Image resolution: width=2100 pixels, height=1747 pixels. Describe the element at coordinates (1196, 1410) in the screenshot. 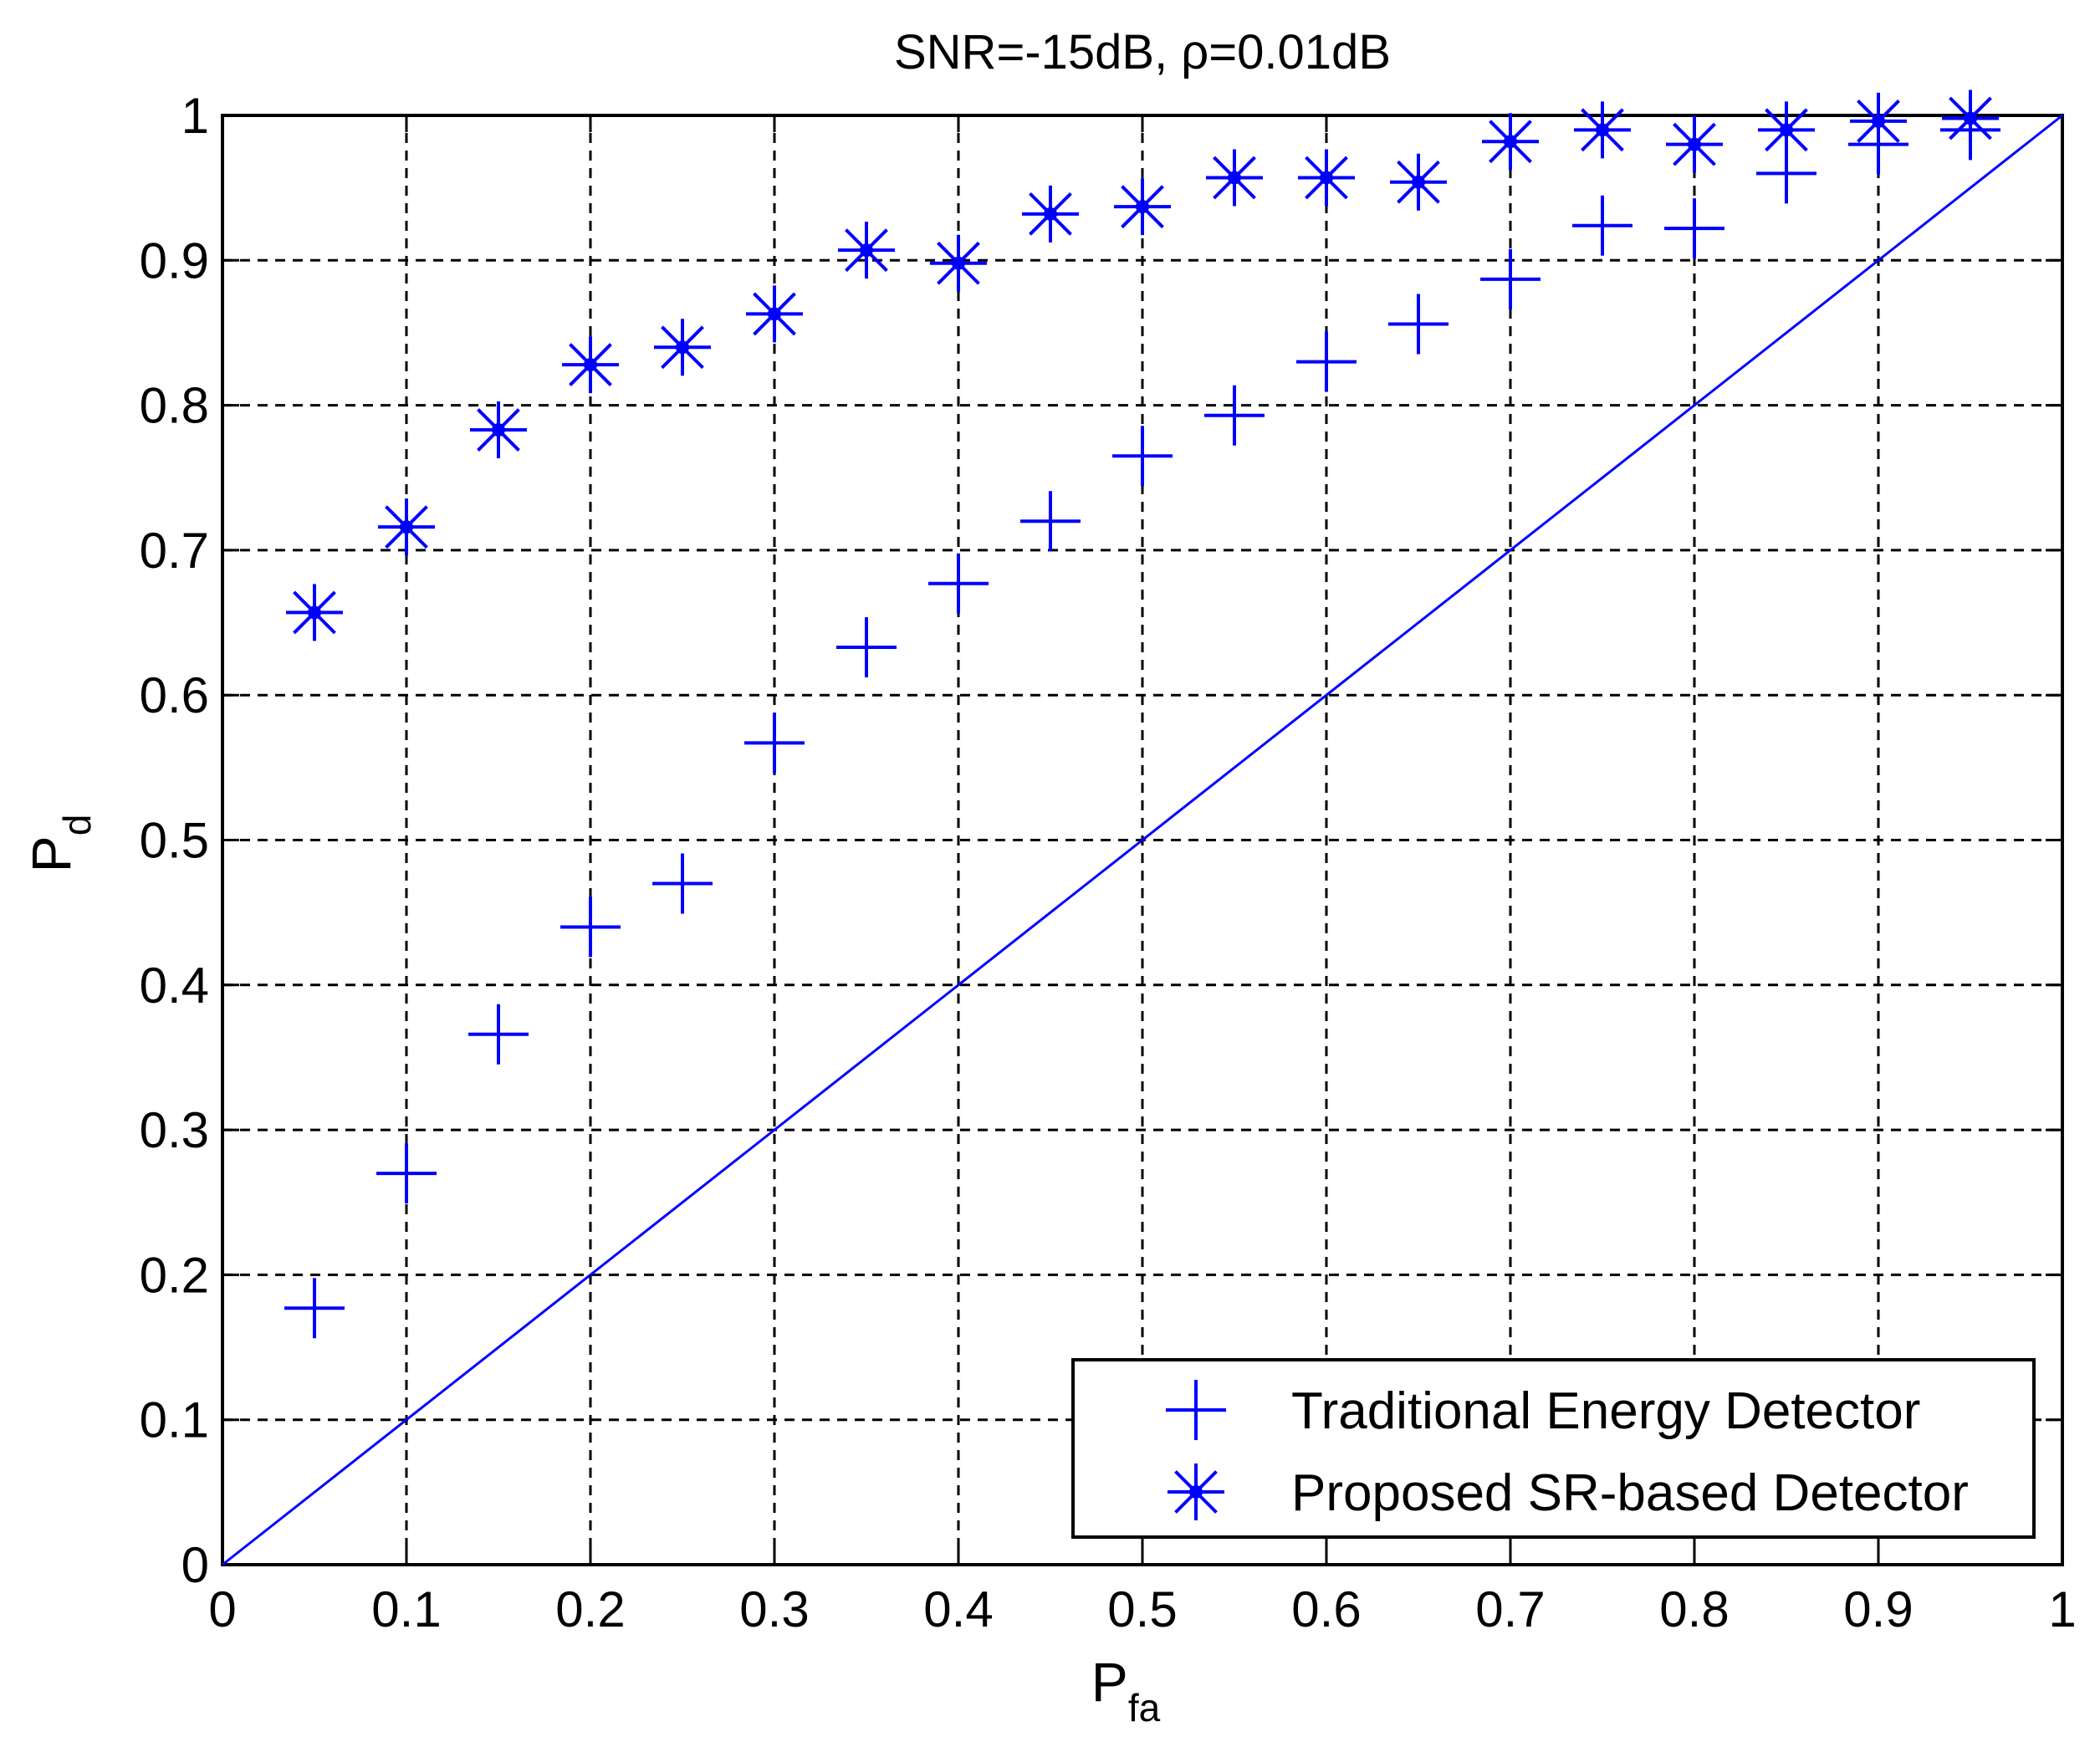

I see `legend-marker-traditional` at that location.